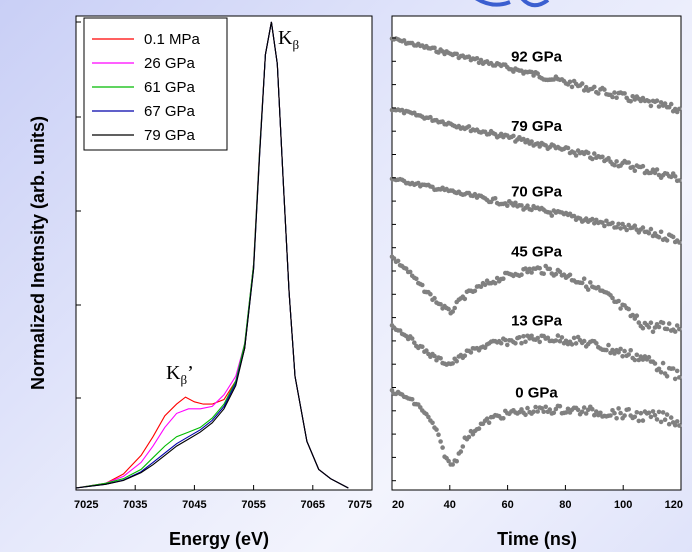  Describe the element at coordinates (180, 374) in the screenshot. I see `kbeta-prime-label: Kβ’` at that location.